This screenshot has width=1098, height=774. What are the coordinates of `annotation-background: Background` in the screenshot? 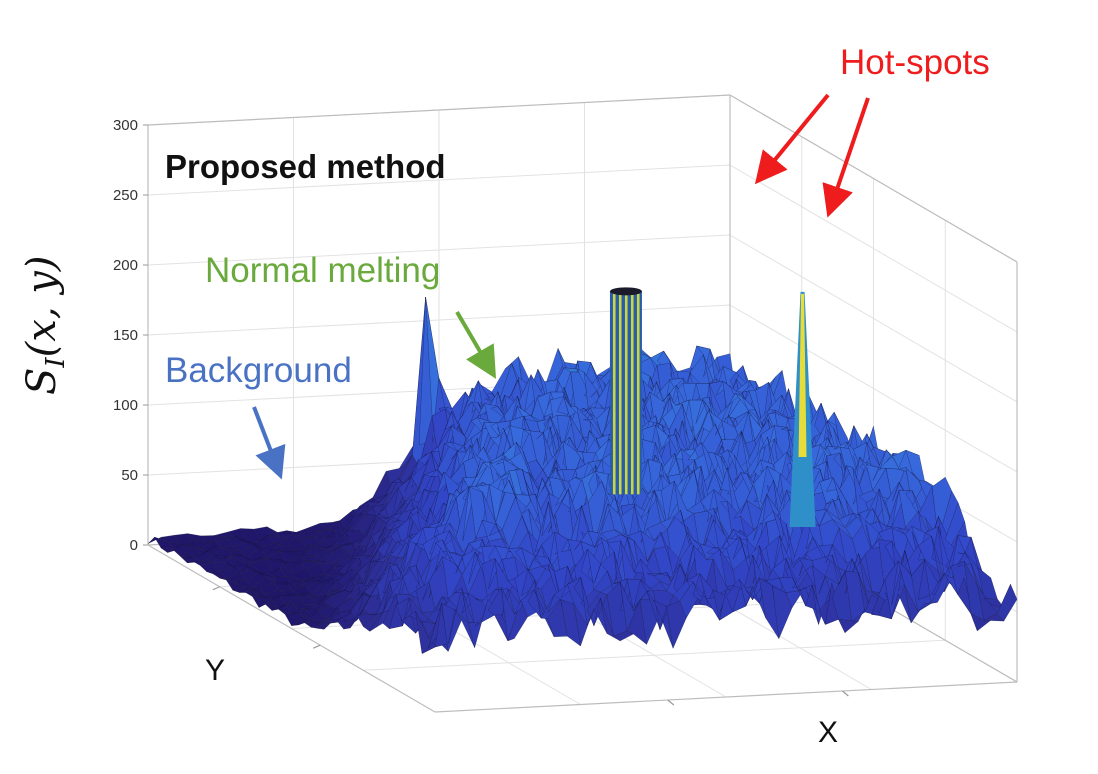 It's located at (258, 370).